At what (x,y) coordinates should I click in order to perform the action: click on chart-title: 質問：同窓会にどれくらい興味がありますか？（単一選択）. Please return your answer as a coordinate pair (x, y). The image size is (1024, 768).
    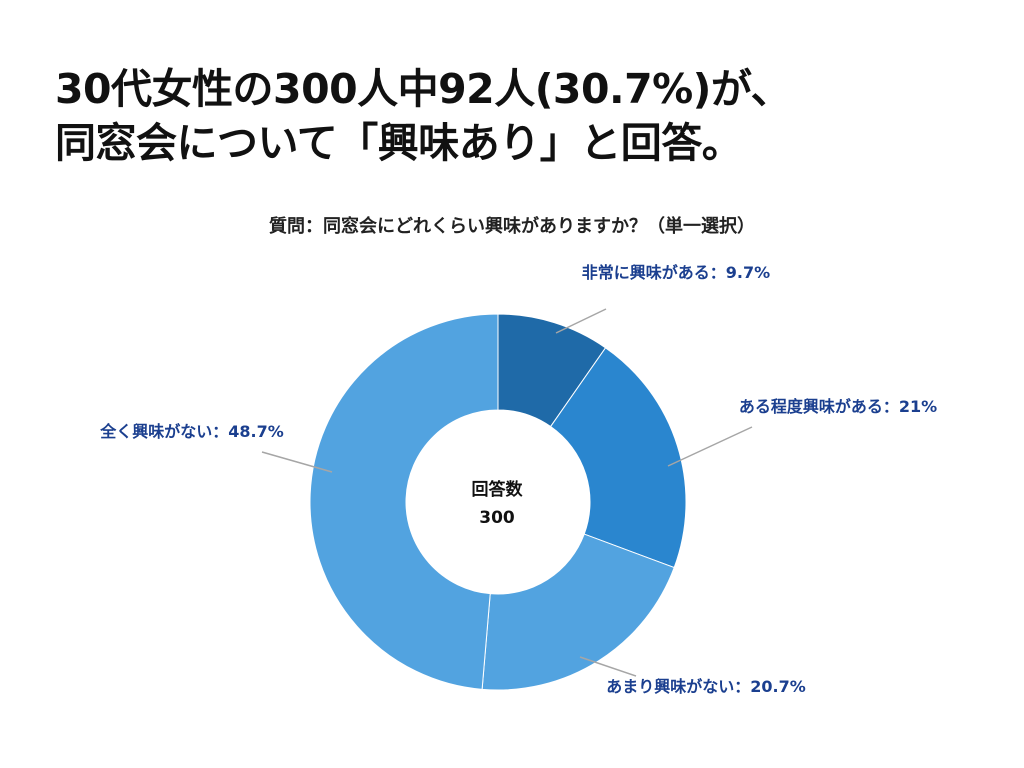
    Looking at the image, I should click on (512, 226).